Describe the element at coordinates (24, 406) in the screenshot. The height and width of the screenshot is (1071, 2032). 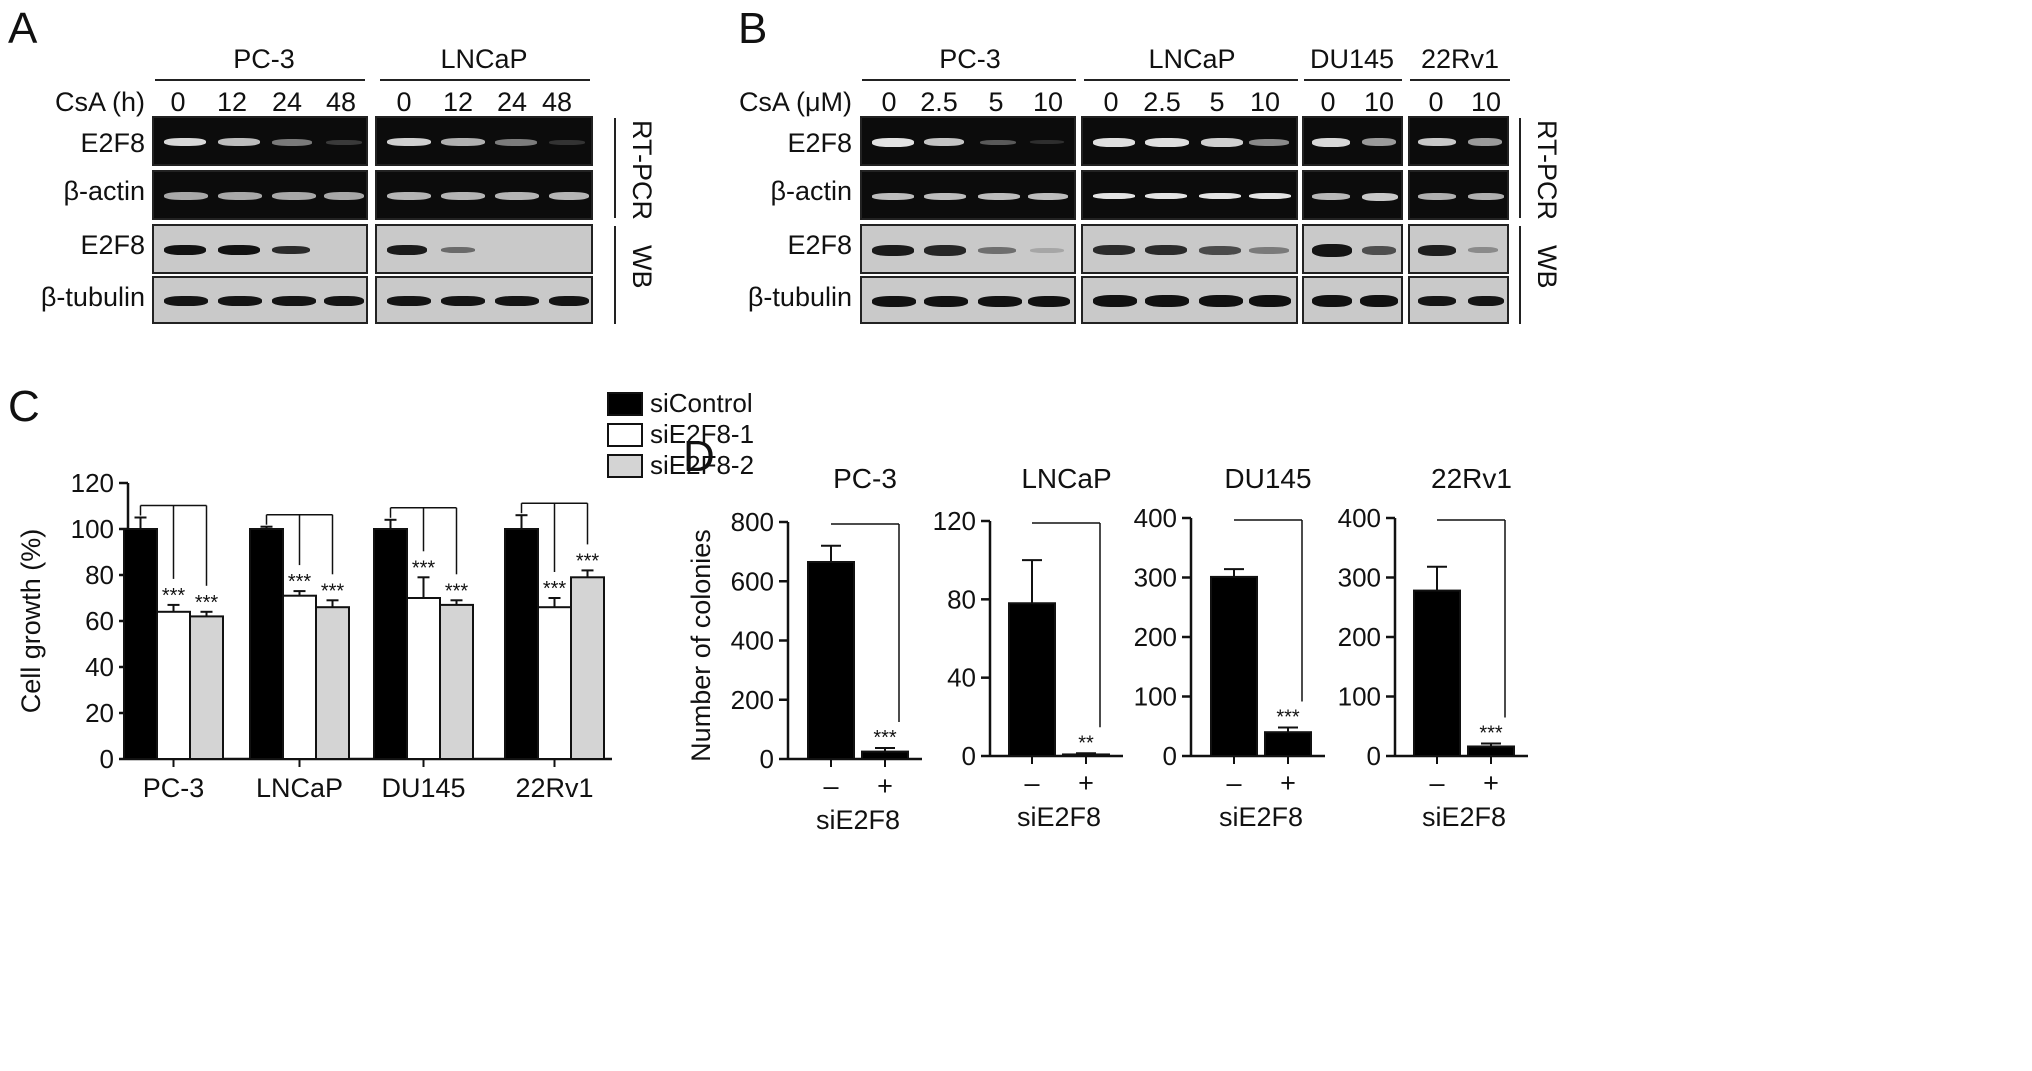
I see `panel-label-c: C` at that location.